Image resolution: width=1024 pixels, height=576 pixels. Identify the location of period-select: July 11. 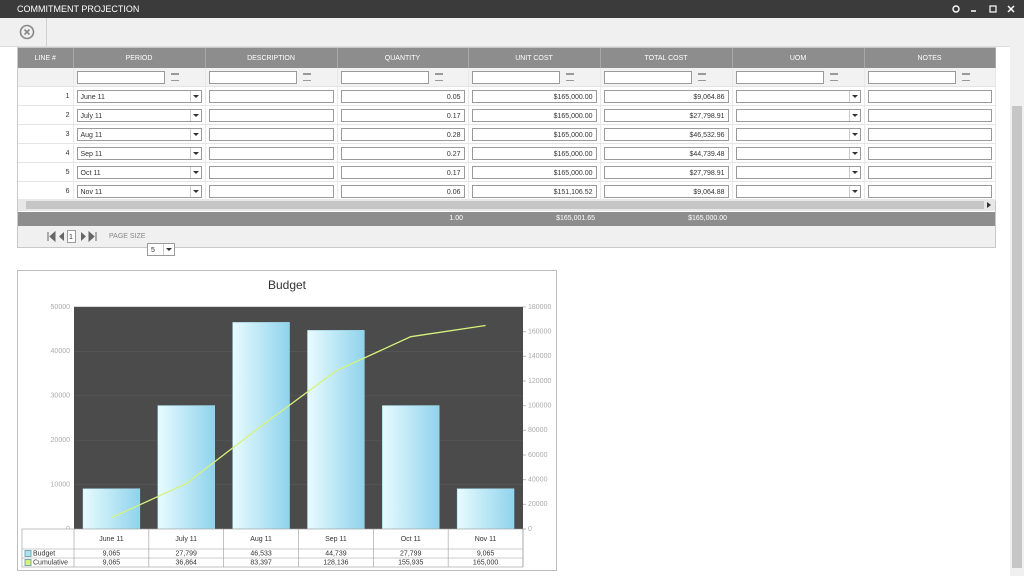
(139, 115).